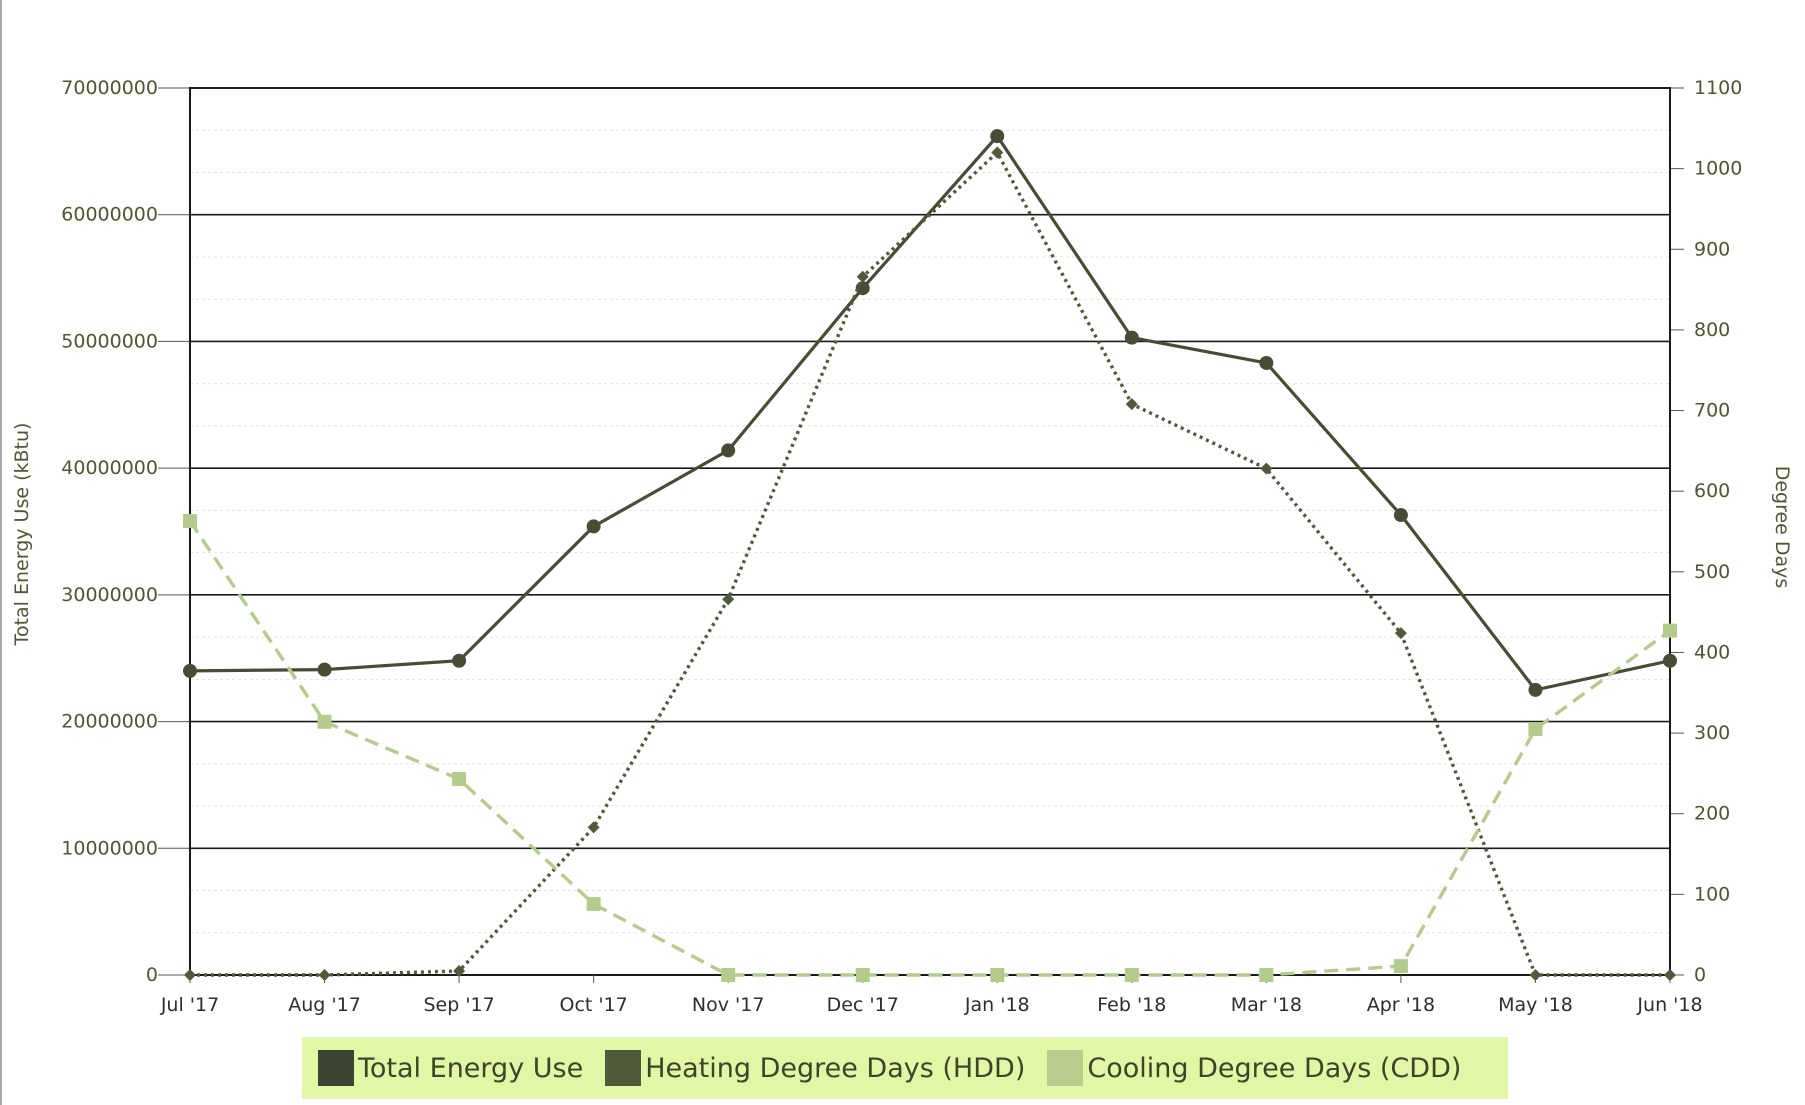 The image size is (1805, 1105). Describe the element at coordinates (109, 595) in the screenshot. I see `y-left-tick-label: 30000000` at that location.